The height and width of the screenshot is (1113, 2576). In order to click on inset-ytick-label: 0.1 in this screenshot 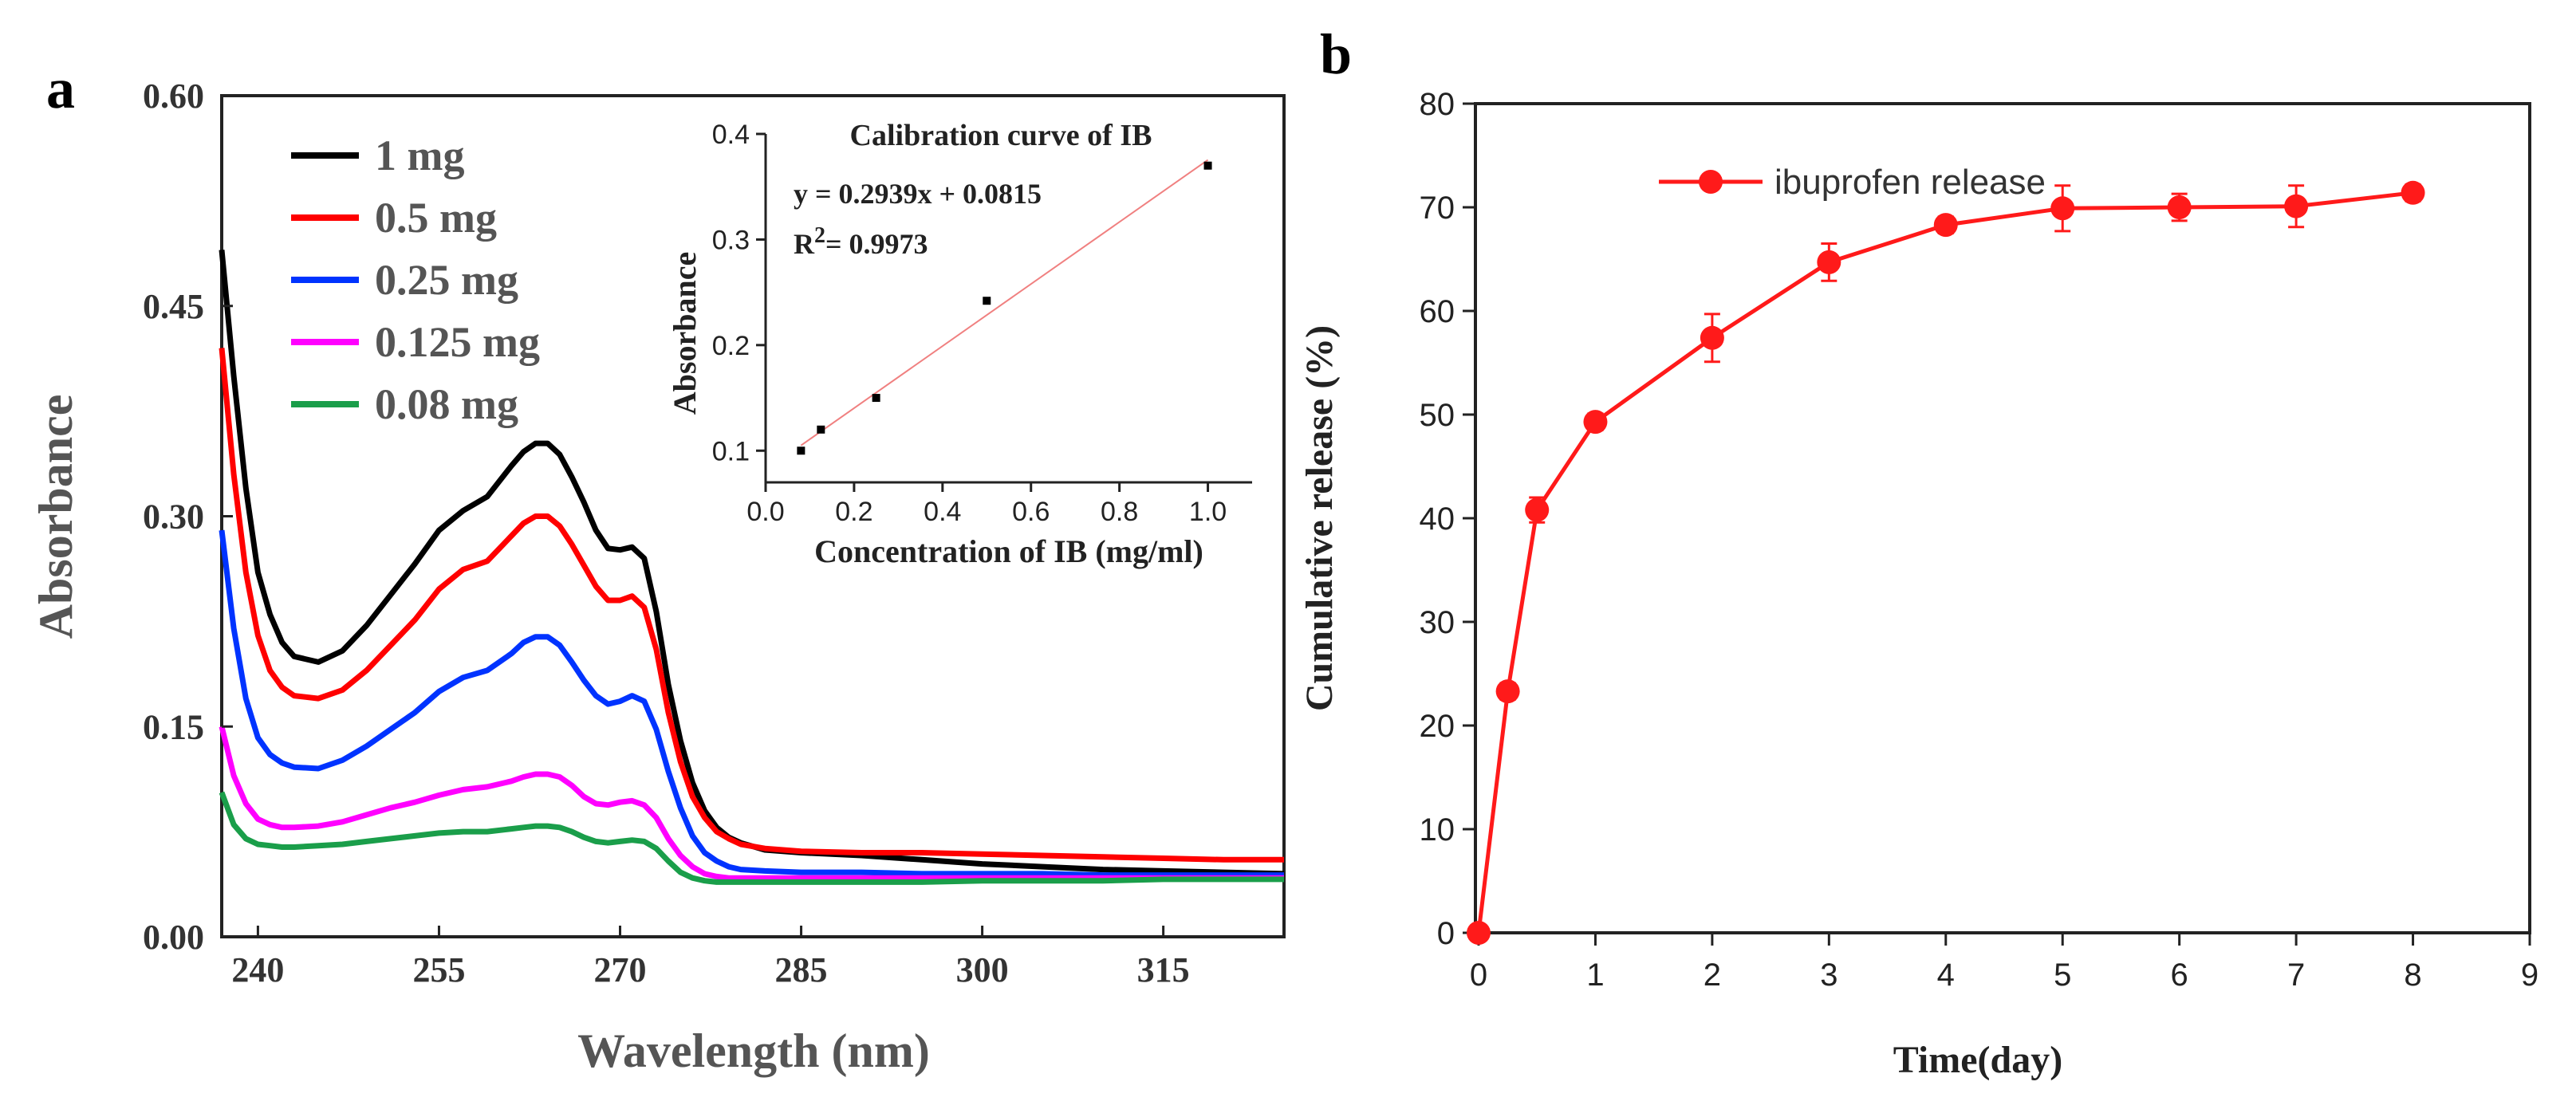, I will do `click(731, 451)`.